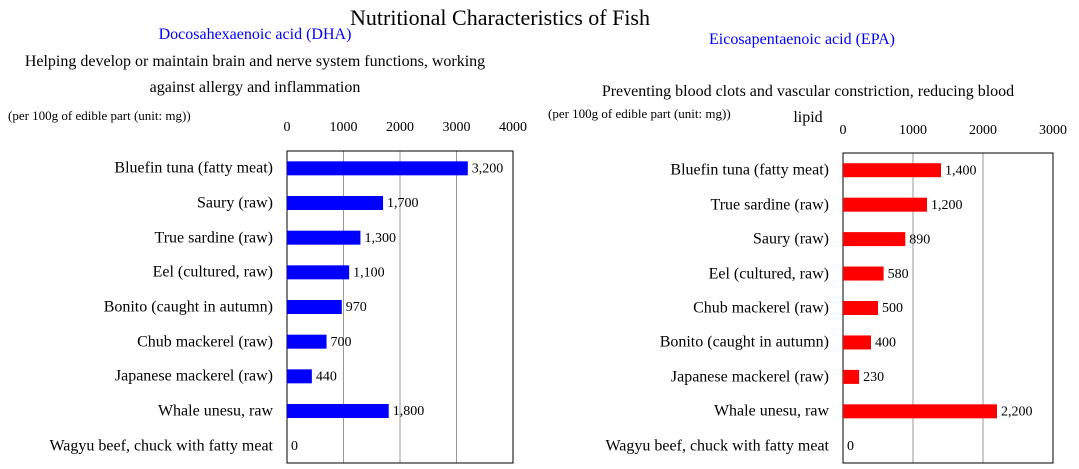  I want to click on value-label: 3,200, so click(488, 169).